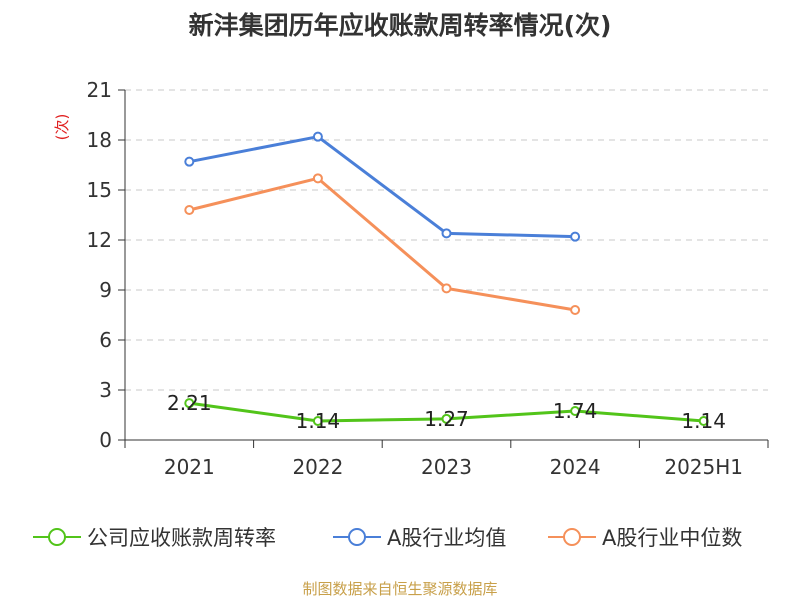 The width and height of the screenshot is (800, 600). What do you see at coordinates (672, 538) in the screenshot?
I see `legend-label-industry-median: A股行业中位数` at bounding box center [672, 538].